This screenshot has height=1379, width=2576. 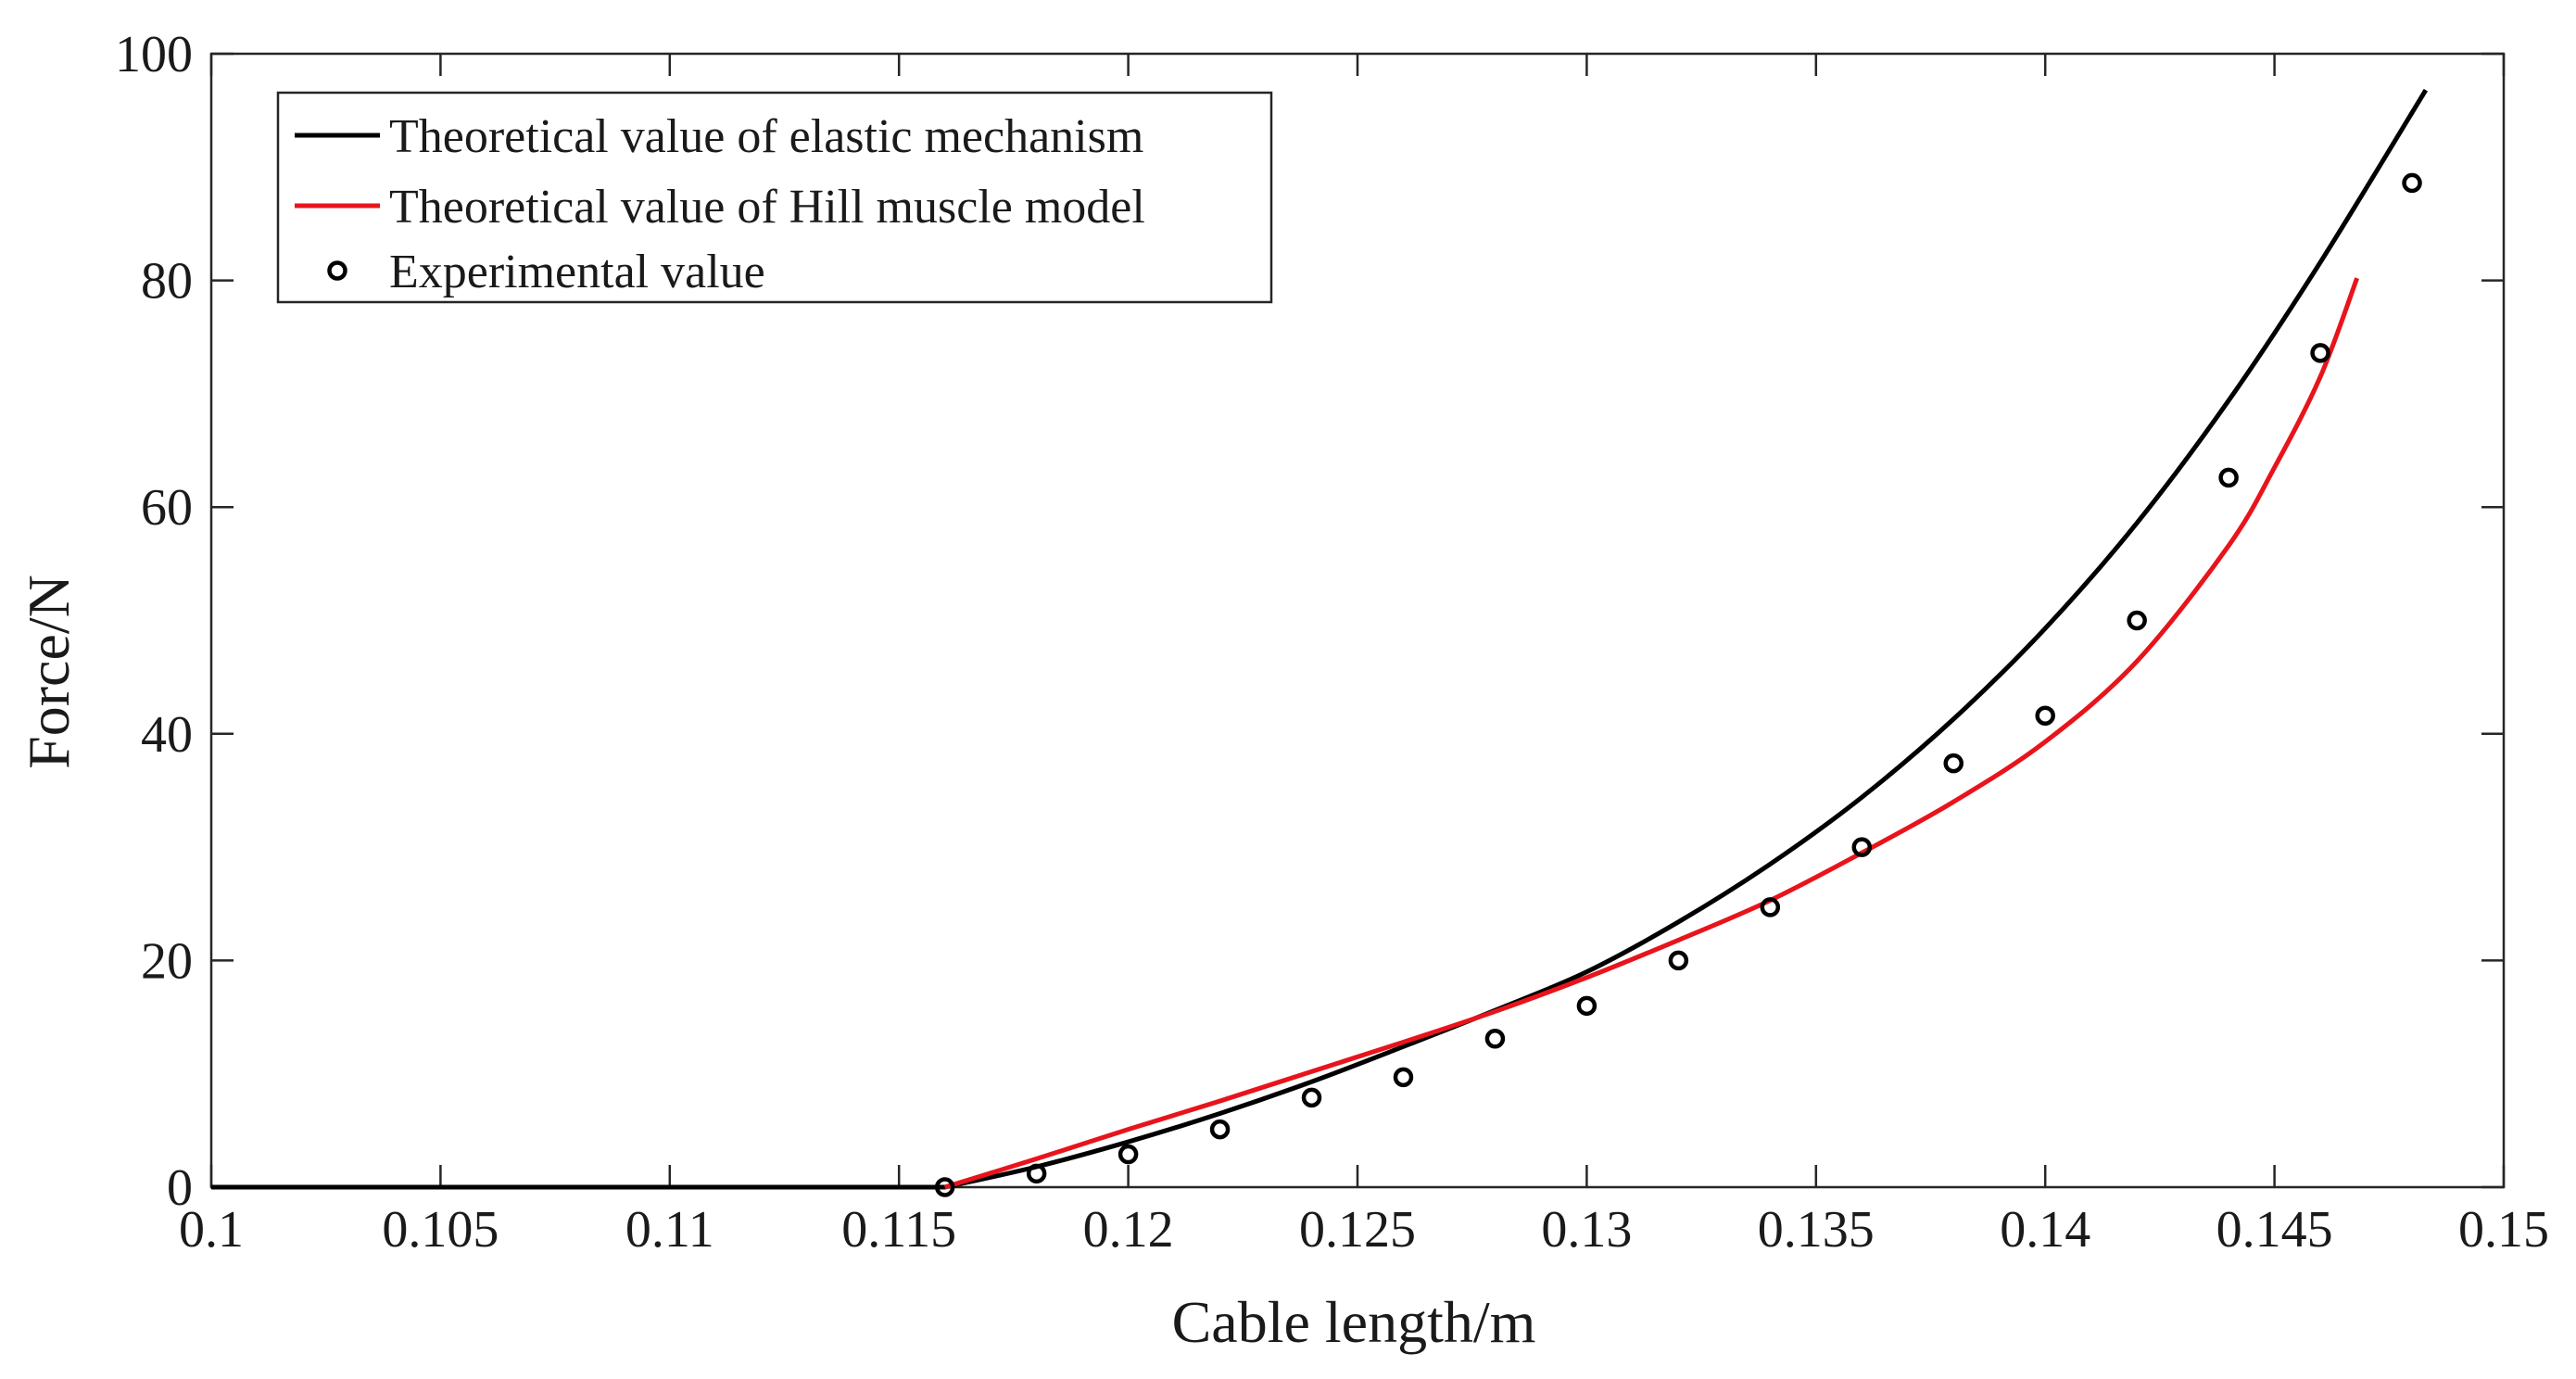 What do you see at coordinates (337, 270) in the screenshot?
I see `legend-marker` at bounding box center [337, 270].